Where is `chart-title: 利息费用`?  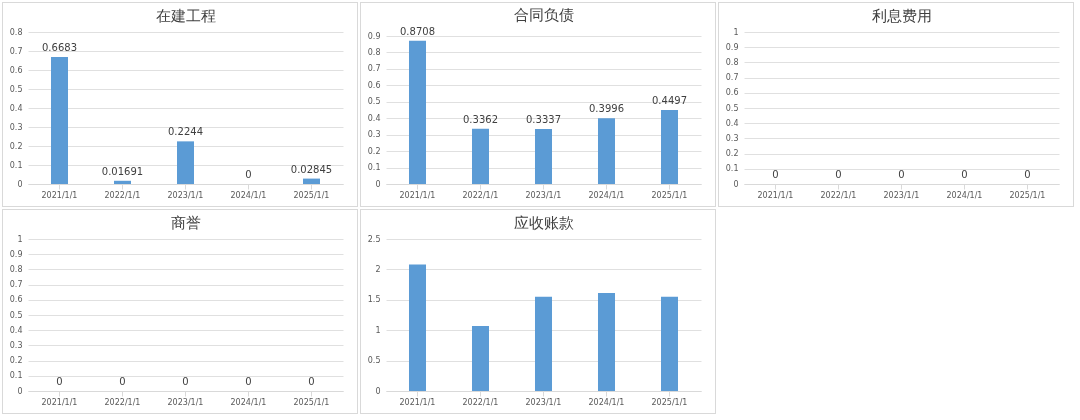
chart-title: 利息费用 is located at coordinates (901, 16).